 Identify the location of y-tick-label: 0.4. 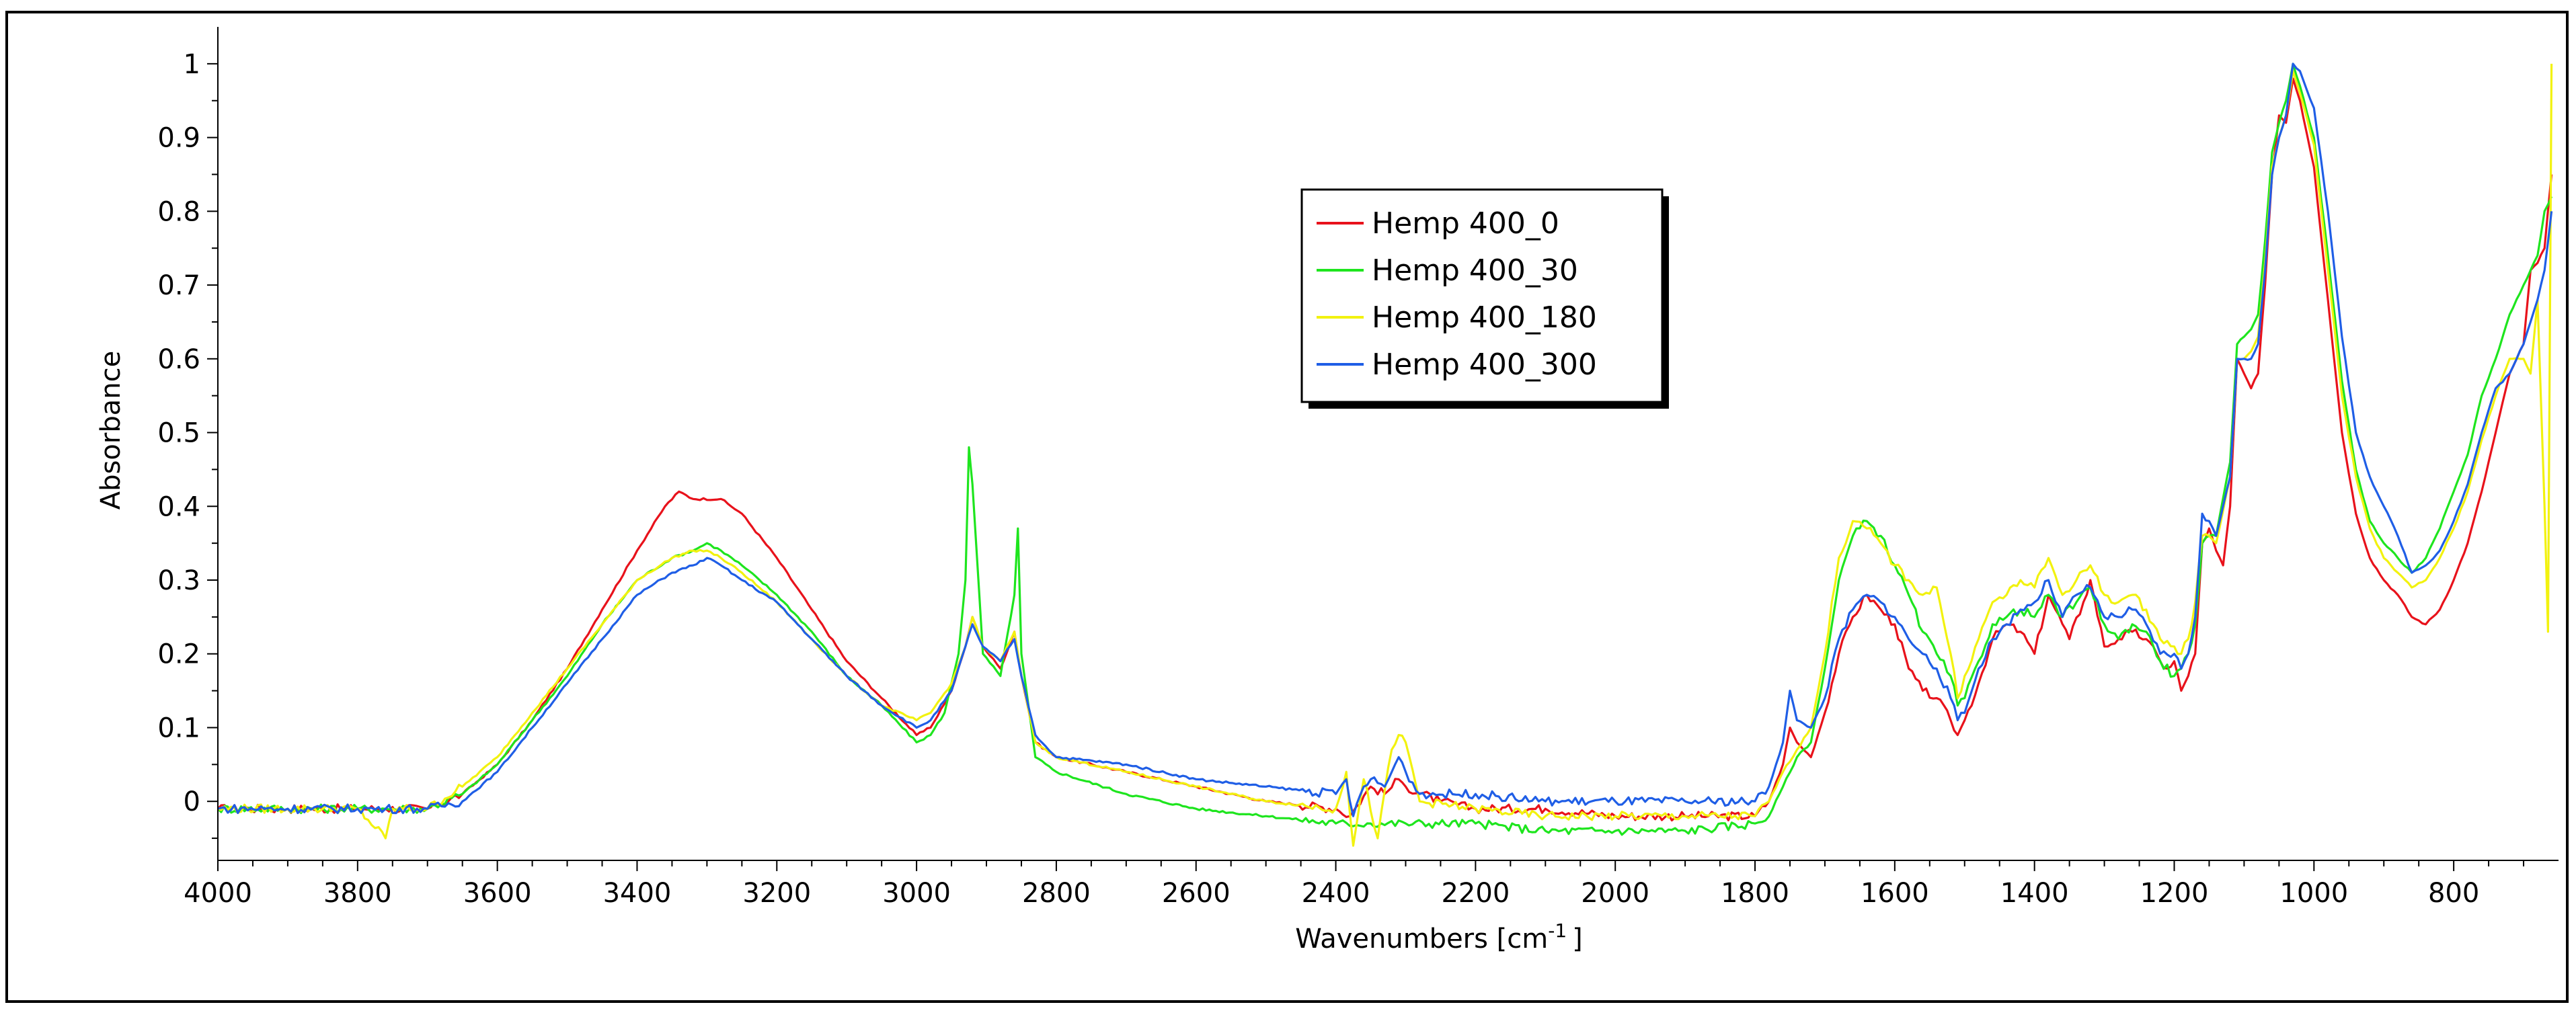
(178, 506).